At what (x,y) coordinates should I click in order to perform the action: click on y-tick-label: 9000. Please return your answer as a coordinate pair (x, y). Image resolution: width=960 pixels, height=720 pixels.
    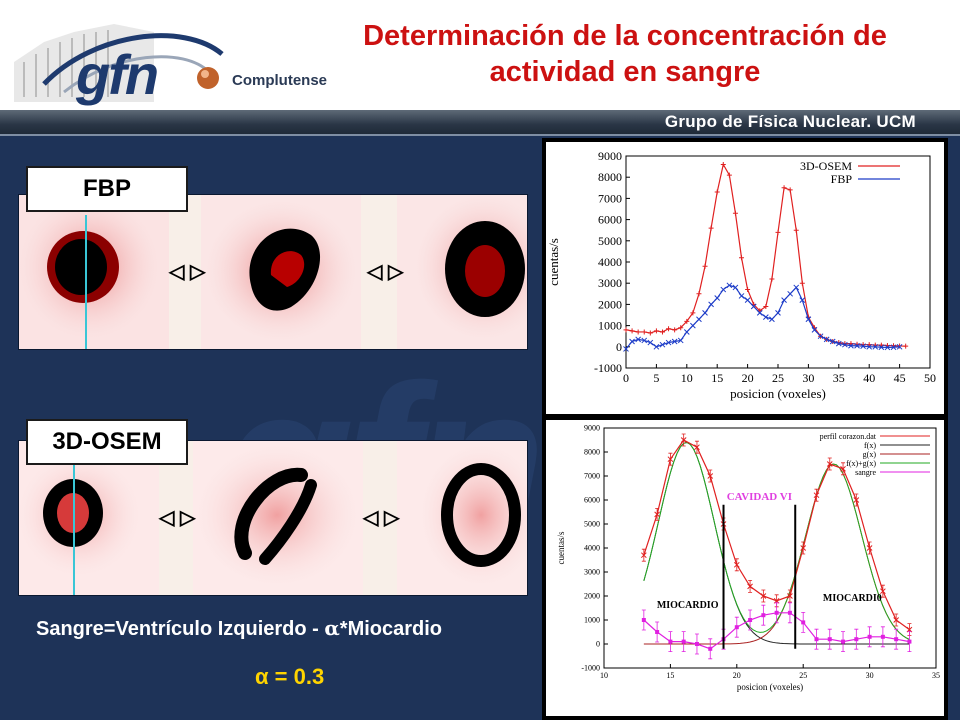
    Looking at the image, I should click on (610, 156).